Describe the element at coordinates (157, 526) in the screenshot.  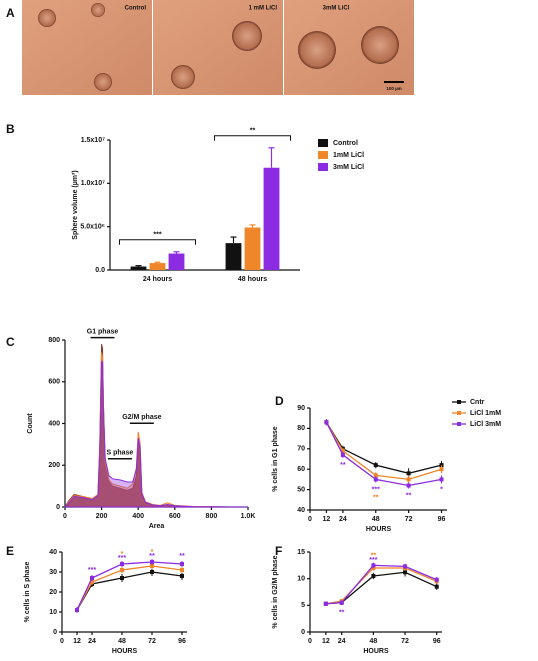
I see `x-axis-label: Area` at that location.